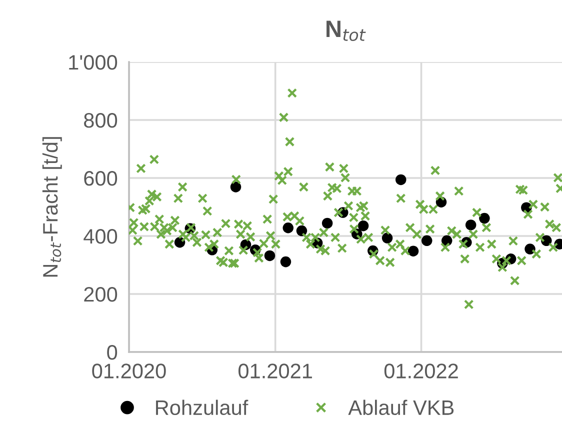 The image size is (562, 432). What do you see at coordinates (421, 371) in the screenshot?
I see `x-tick-label: 01.2022` at bounding box center [421, 371].